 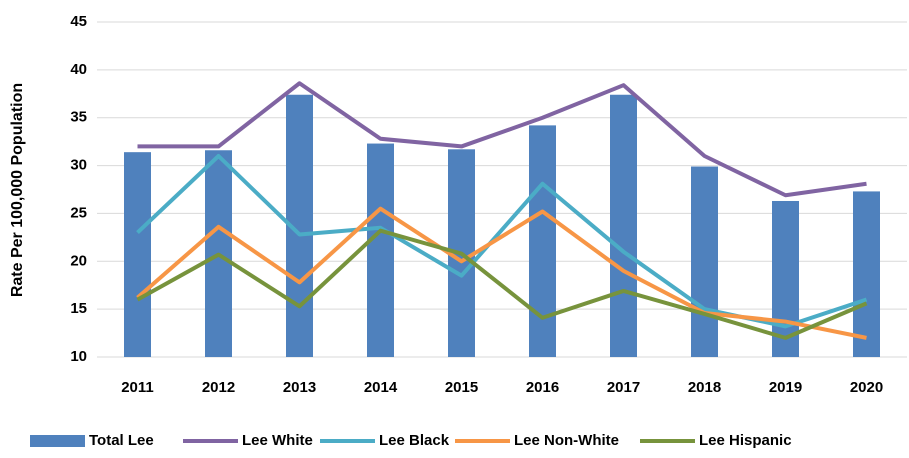 What do you see at coordinates (414, 440) in the screenshot?
I see `legend-label: Lee Black` at bounding box center [414, 440].